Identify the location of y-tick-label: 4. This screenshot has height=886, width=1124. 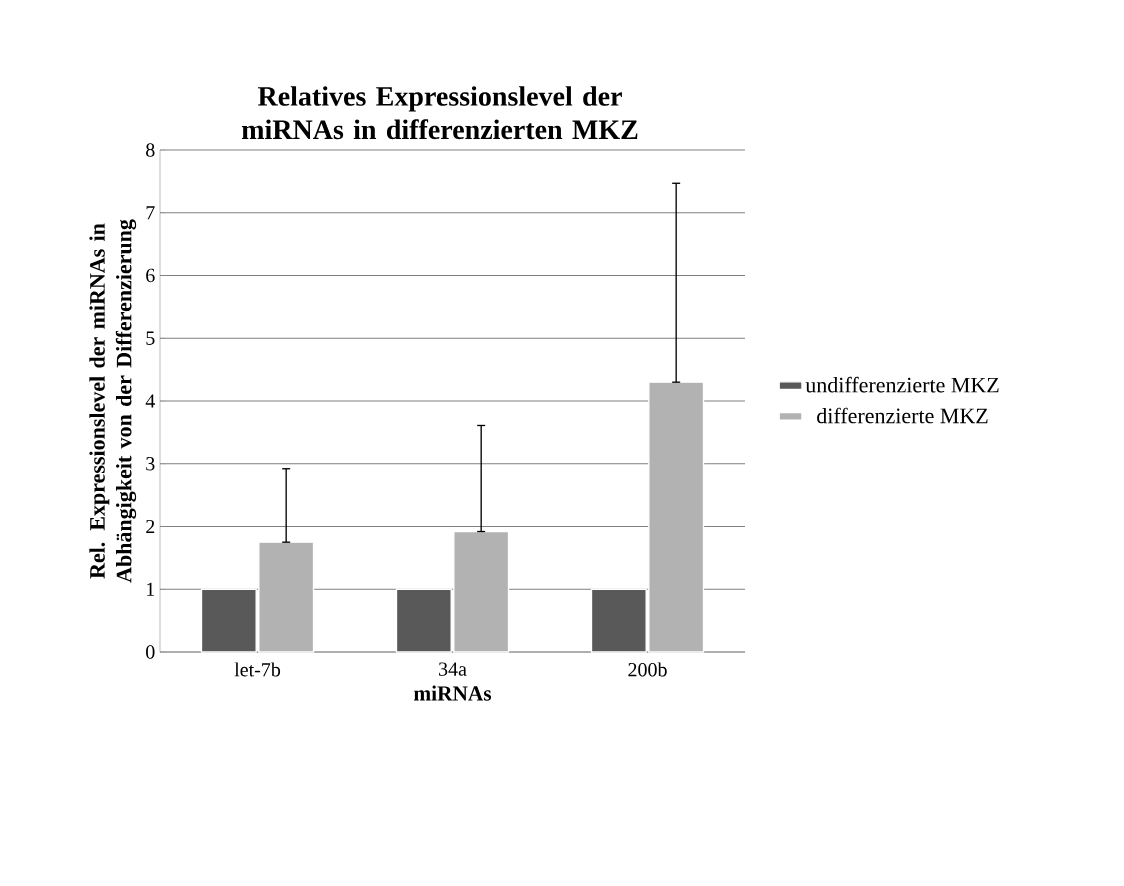
(150, 401).